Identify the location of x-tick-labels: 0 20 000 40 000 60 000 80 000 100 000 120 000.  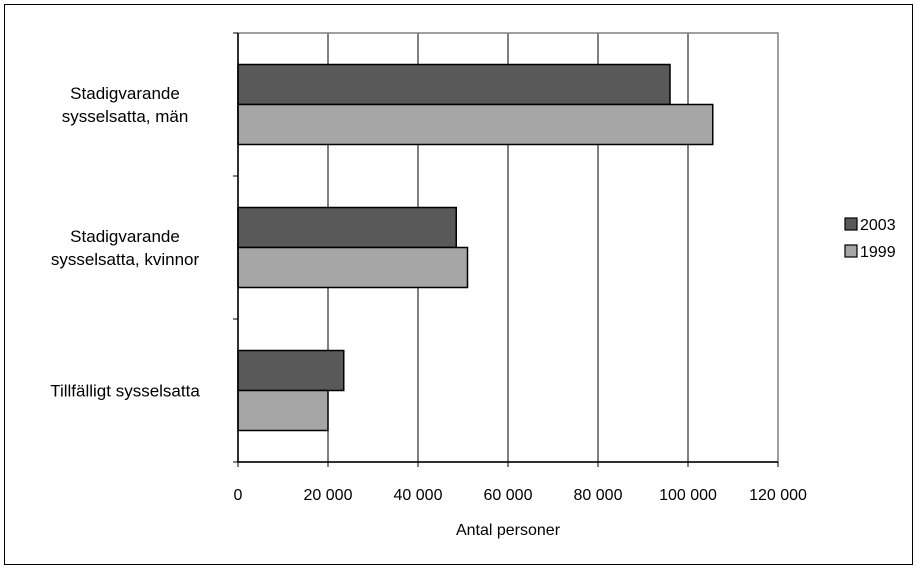
(520, 495).